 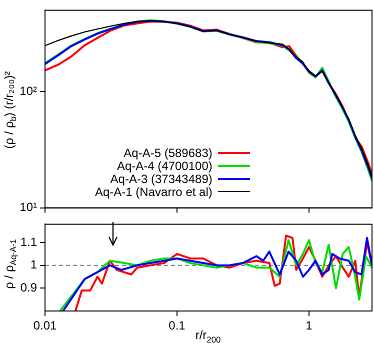 What do you see at coordinates (153, 191) in the screenshot?
I see `legend-label: Aq-A-1 (Navarro et al)` at bounding box center [153, 191].